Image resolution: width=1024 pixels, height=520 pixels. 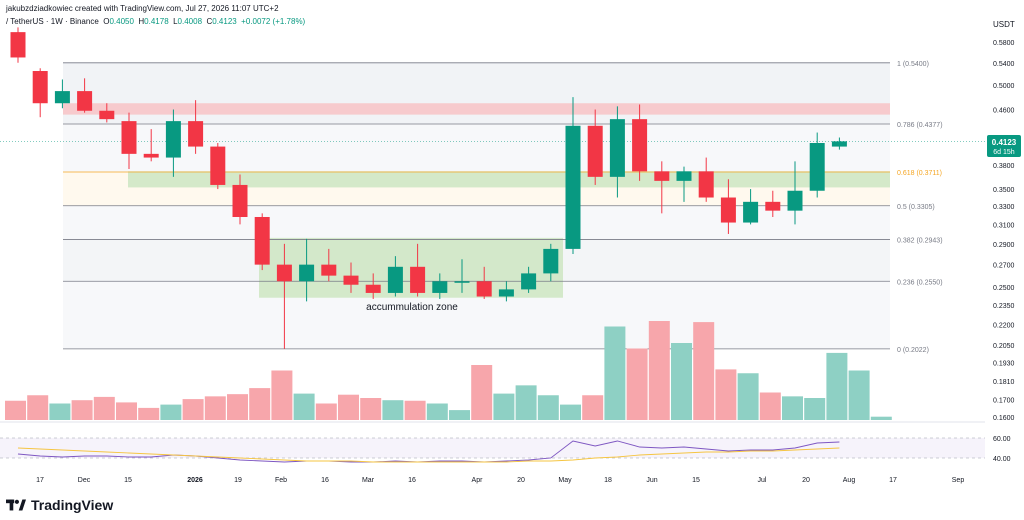 What do you see at coordinates (121, 21) in the screenshot?
I see `open-value: 0.4050` at bounding box center [121, 21].